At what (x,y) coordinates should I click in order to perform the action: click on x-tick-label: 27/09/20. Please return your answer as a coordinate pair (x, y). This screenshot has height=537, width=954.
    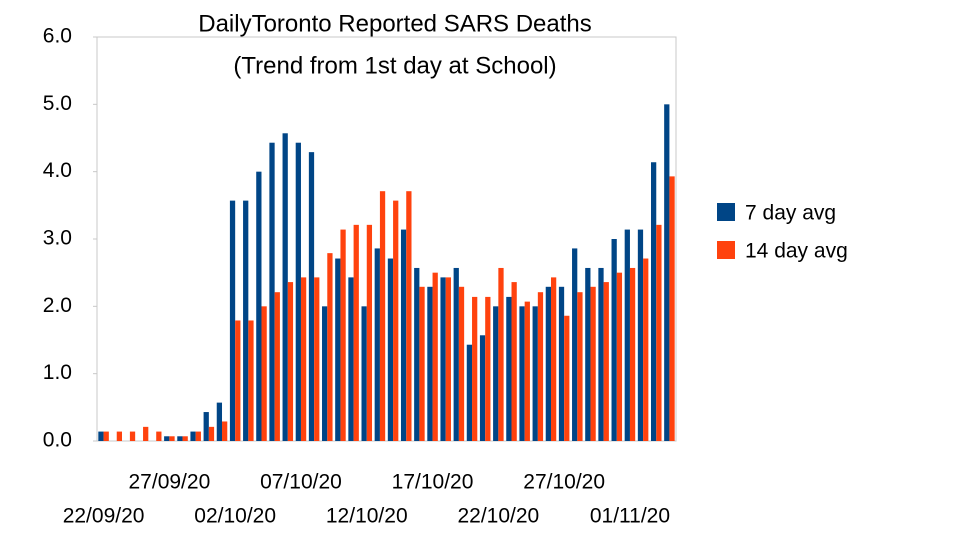
    Looking at the image, I should click on (170, 482).